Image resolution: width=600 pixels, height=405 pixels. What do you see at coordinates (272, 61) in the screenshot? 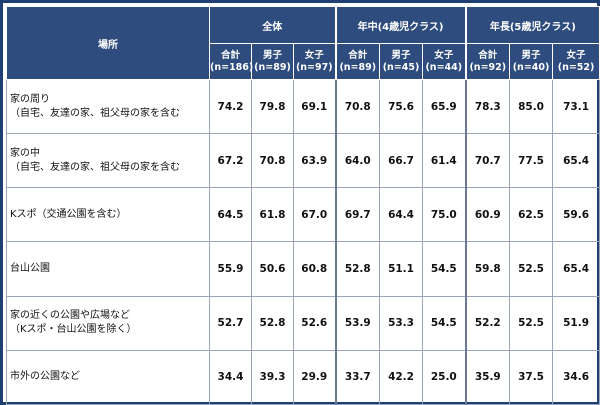
I see `subcolumn-header: 男子 (n=89)` at bounding box center [272, 61].